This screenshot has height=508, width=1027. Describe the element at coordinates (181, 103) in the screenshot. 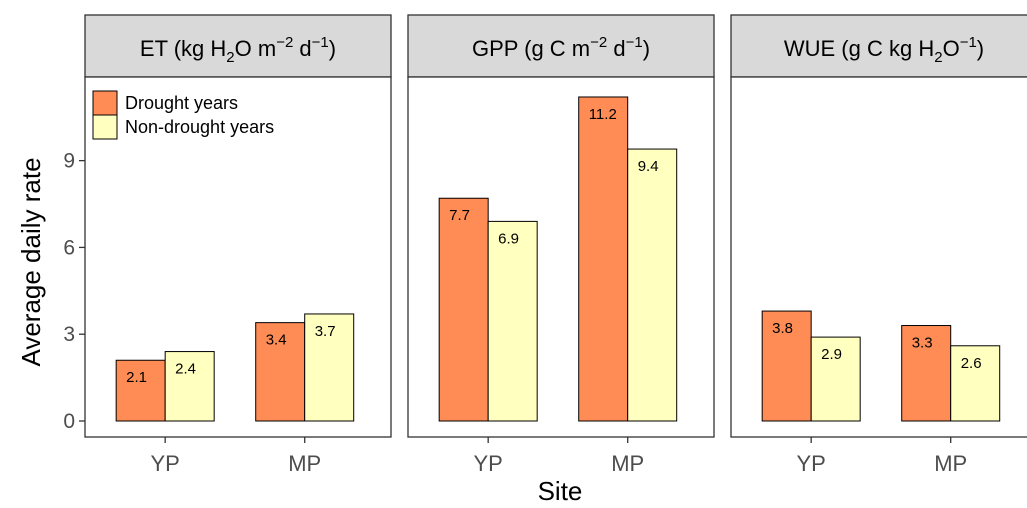

I see `legend-label: Drought years` at that location.